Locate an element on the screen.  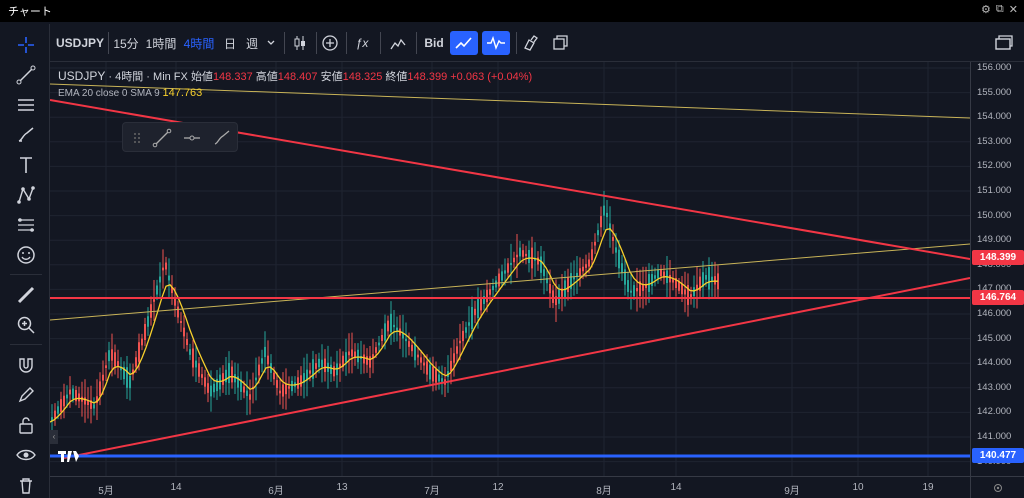
layout-windows-icon is located at coordinates (560, 43).